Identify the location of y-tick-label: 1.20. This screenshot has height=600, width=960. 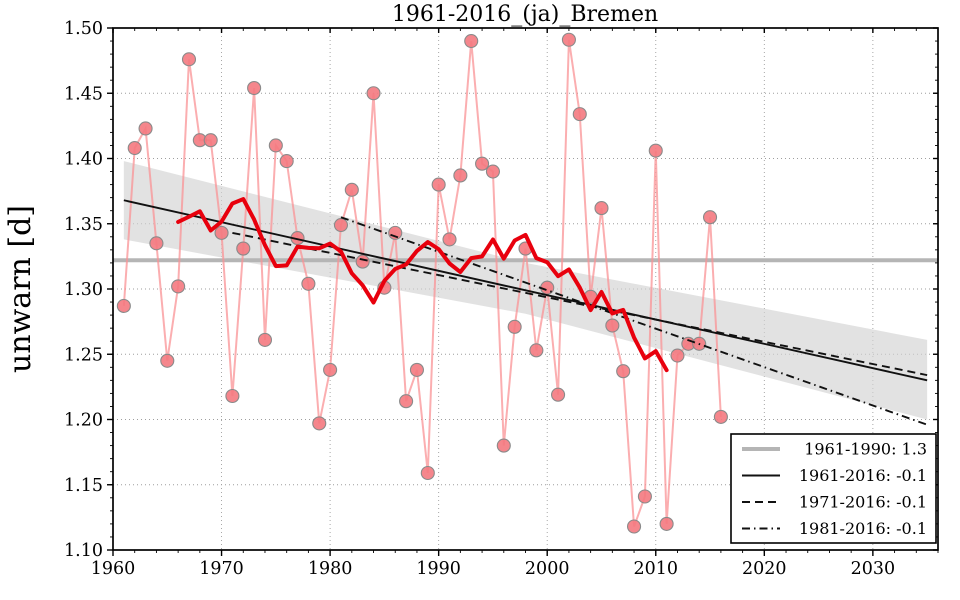
(83, 421).